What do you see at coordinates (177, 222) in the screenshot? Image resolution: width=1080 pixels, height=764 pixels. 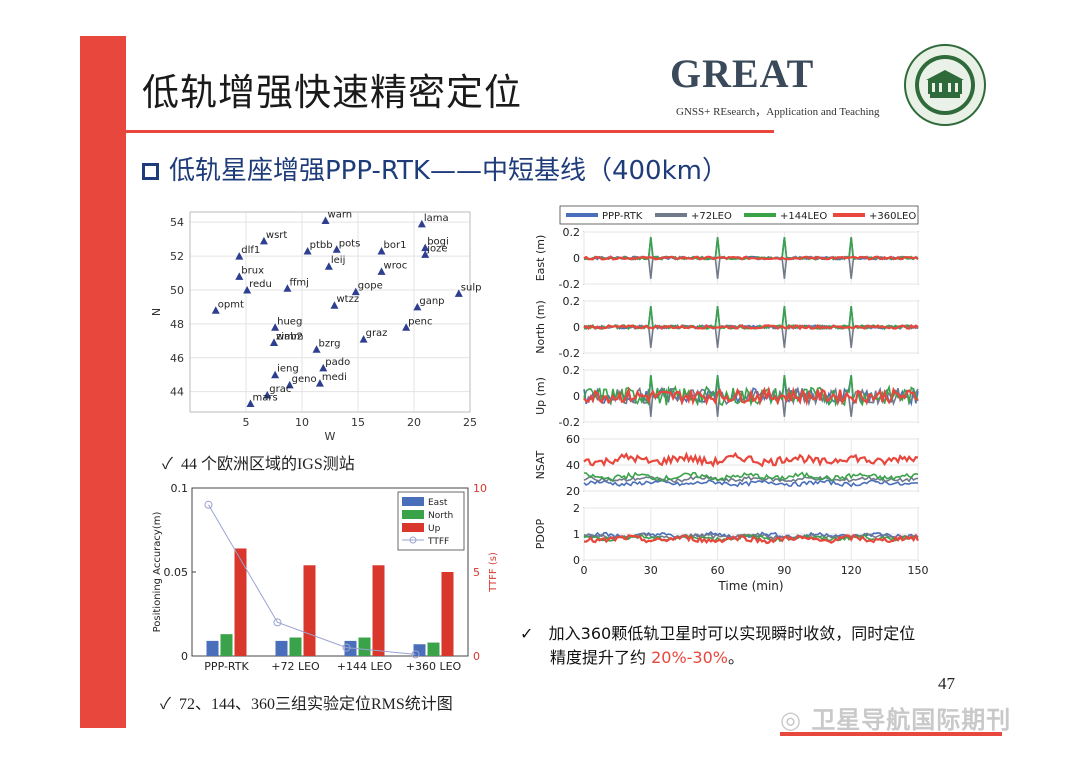 I see `map-ytick-label: 54` at bounding box center [177, 222].